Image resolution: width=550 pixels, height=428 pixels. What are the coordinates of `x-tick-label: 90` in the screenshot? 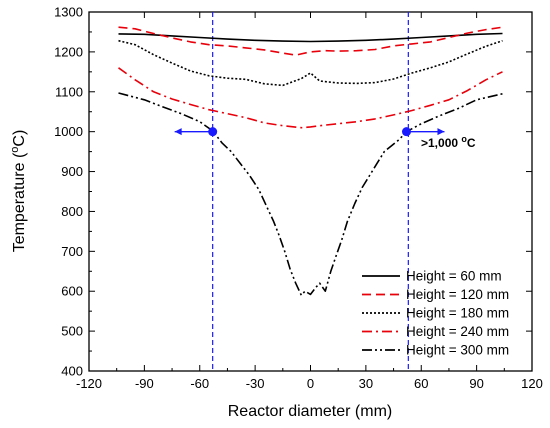 It's located at (476, 383).